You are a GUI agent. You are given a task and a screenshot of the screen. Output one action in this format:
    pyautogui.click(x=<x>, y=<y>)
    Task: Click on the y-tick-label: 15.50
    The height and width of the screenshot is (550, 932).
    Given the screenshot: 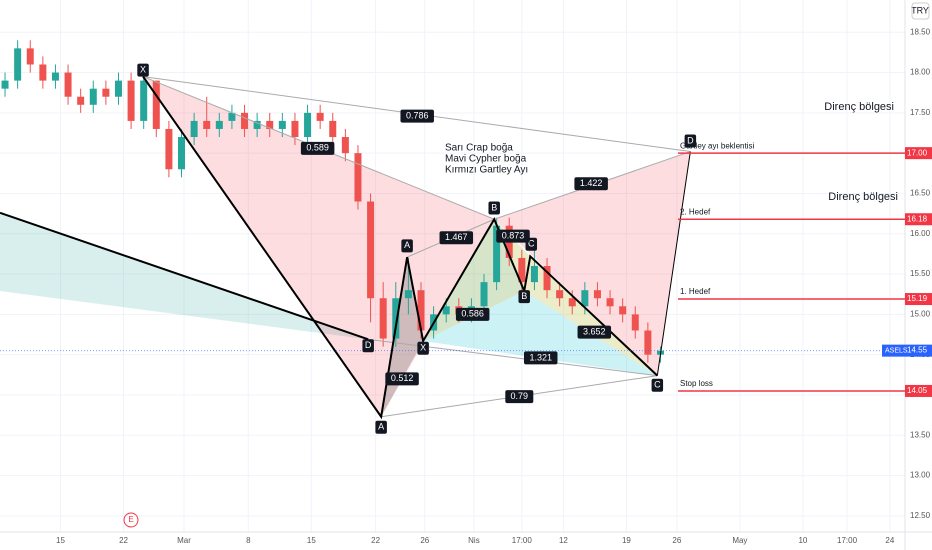 What is the action you would take?
    pyautogui.click(x=920, y=273)
    